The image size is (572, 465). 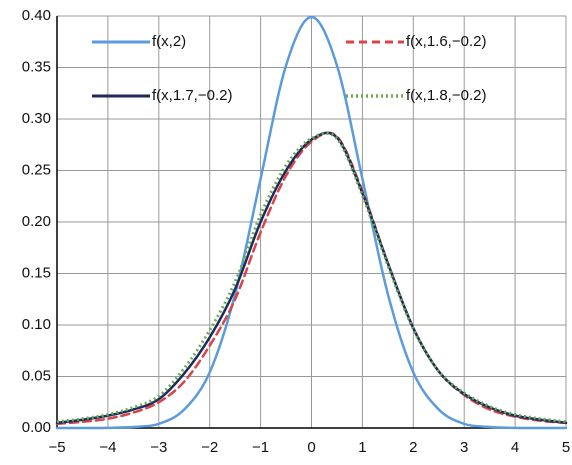 What do you see at coordinates (362, 447) in the screenshot?
I see `x-tick-label: 1` at bounding box center [362, 447].